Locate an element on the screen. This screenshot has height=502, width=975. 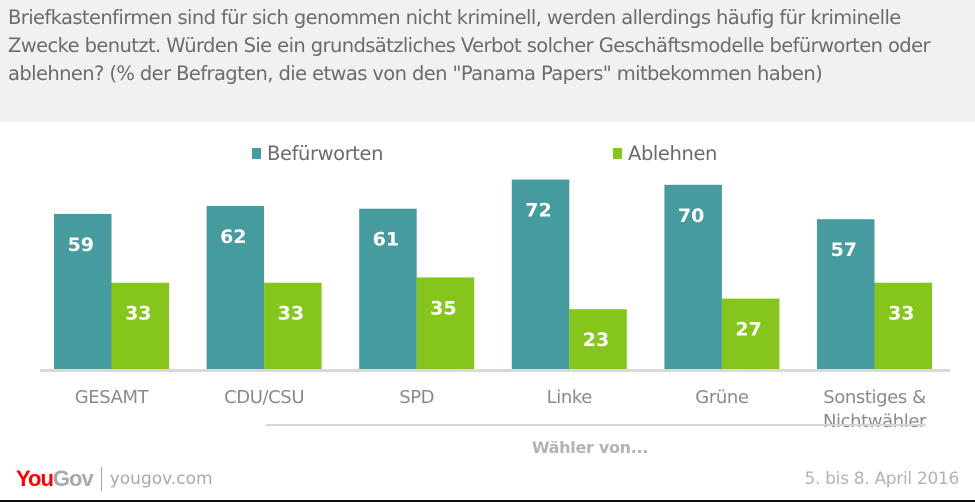
bar-ablehnen-spd is located at coordinates (445, 323).